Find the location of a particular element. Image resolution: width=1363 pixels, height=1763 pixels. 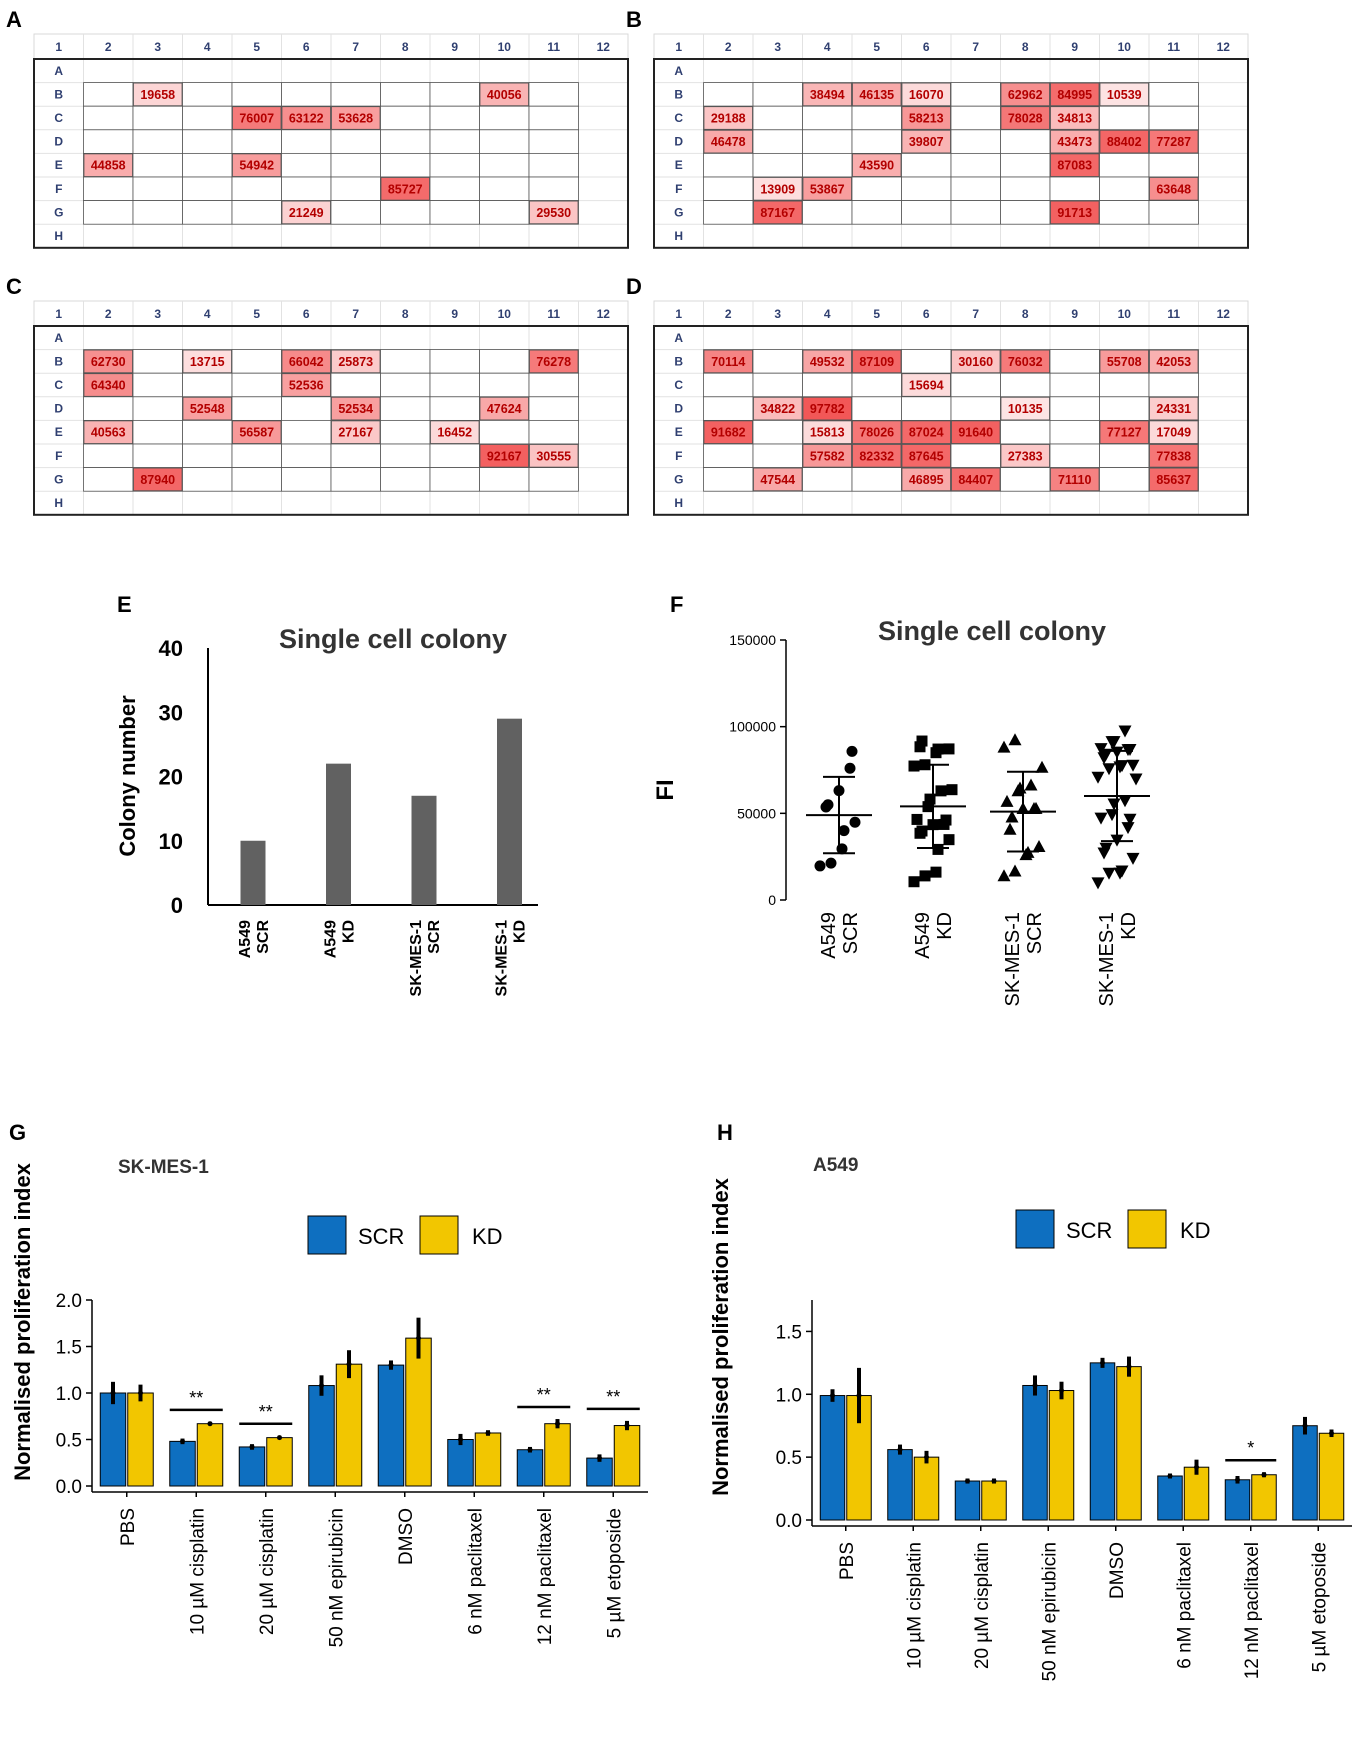

well-value: 47624 is located at coordinates (504, 409).